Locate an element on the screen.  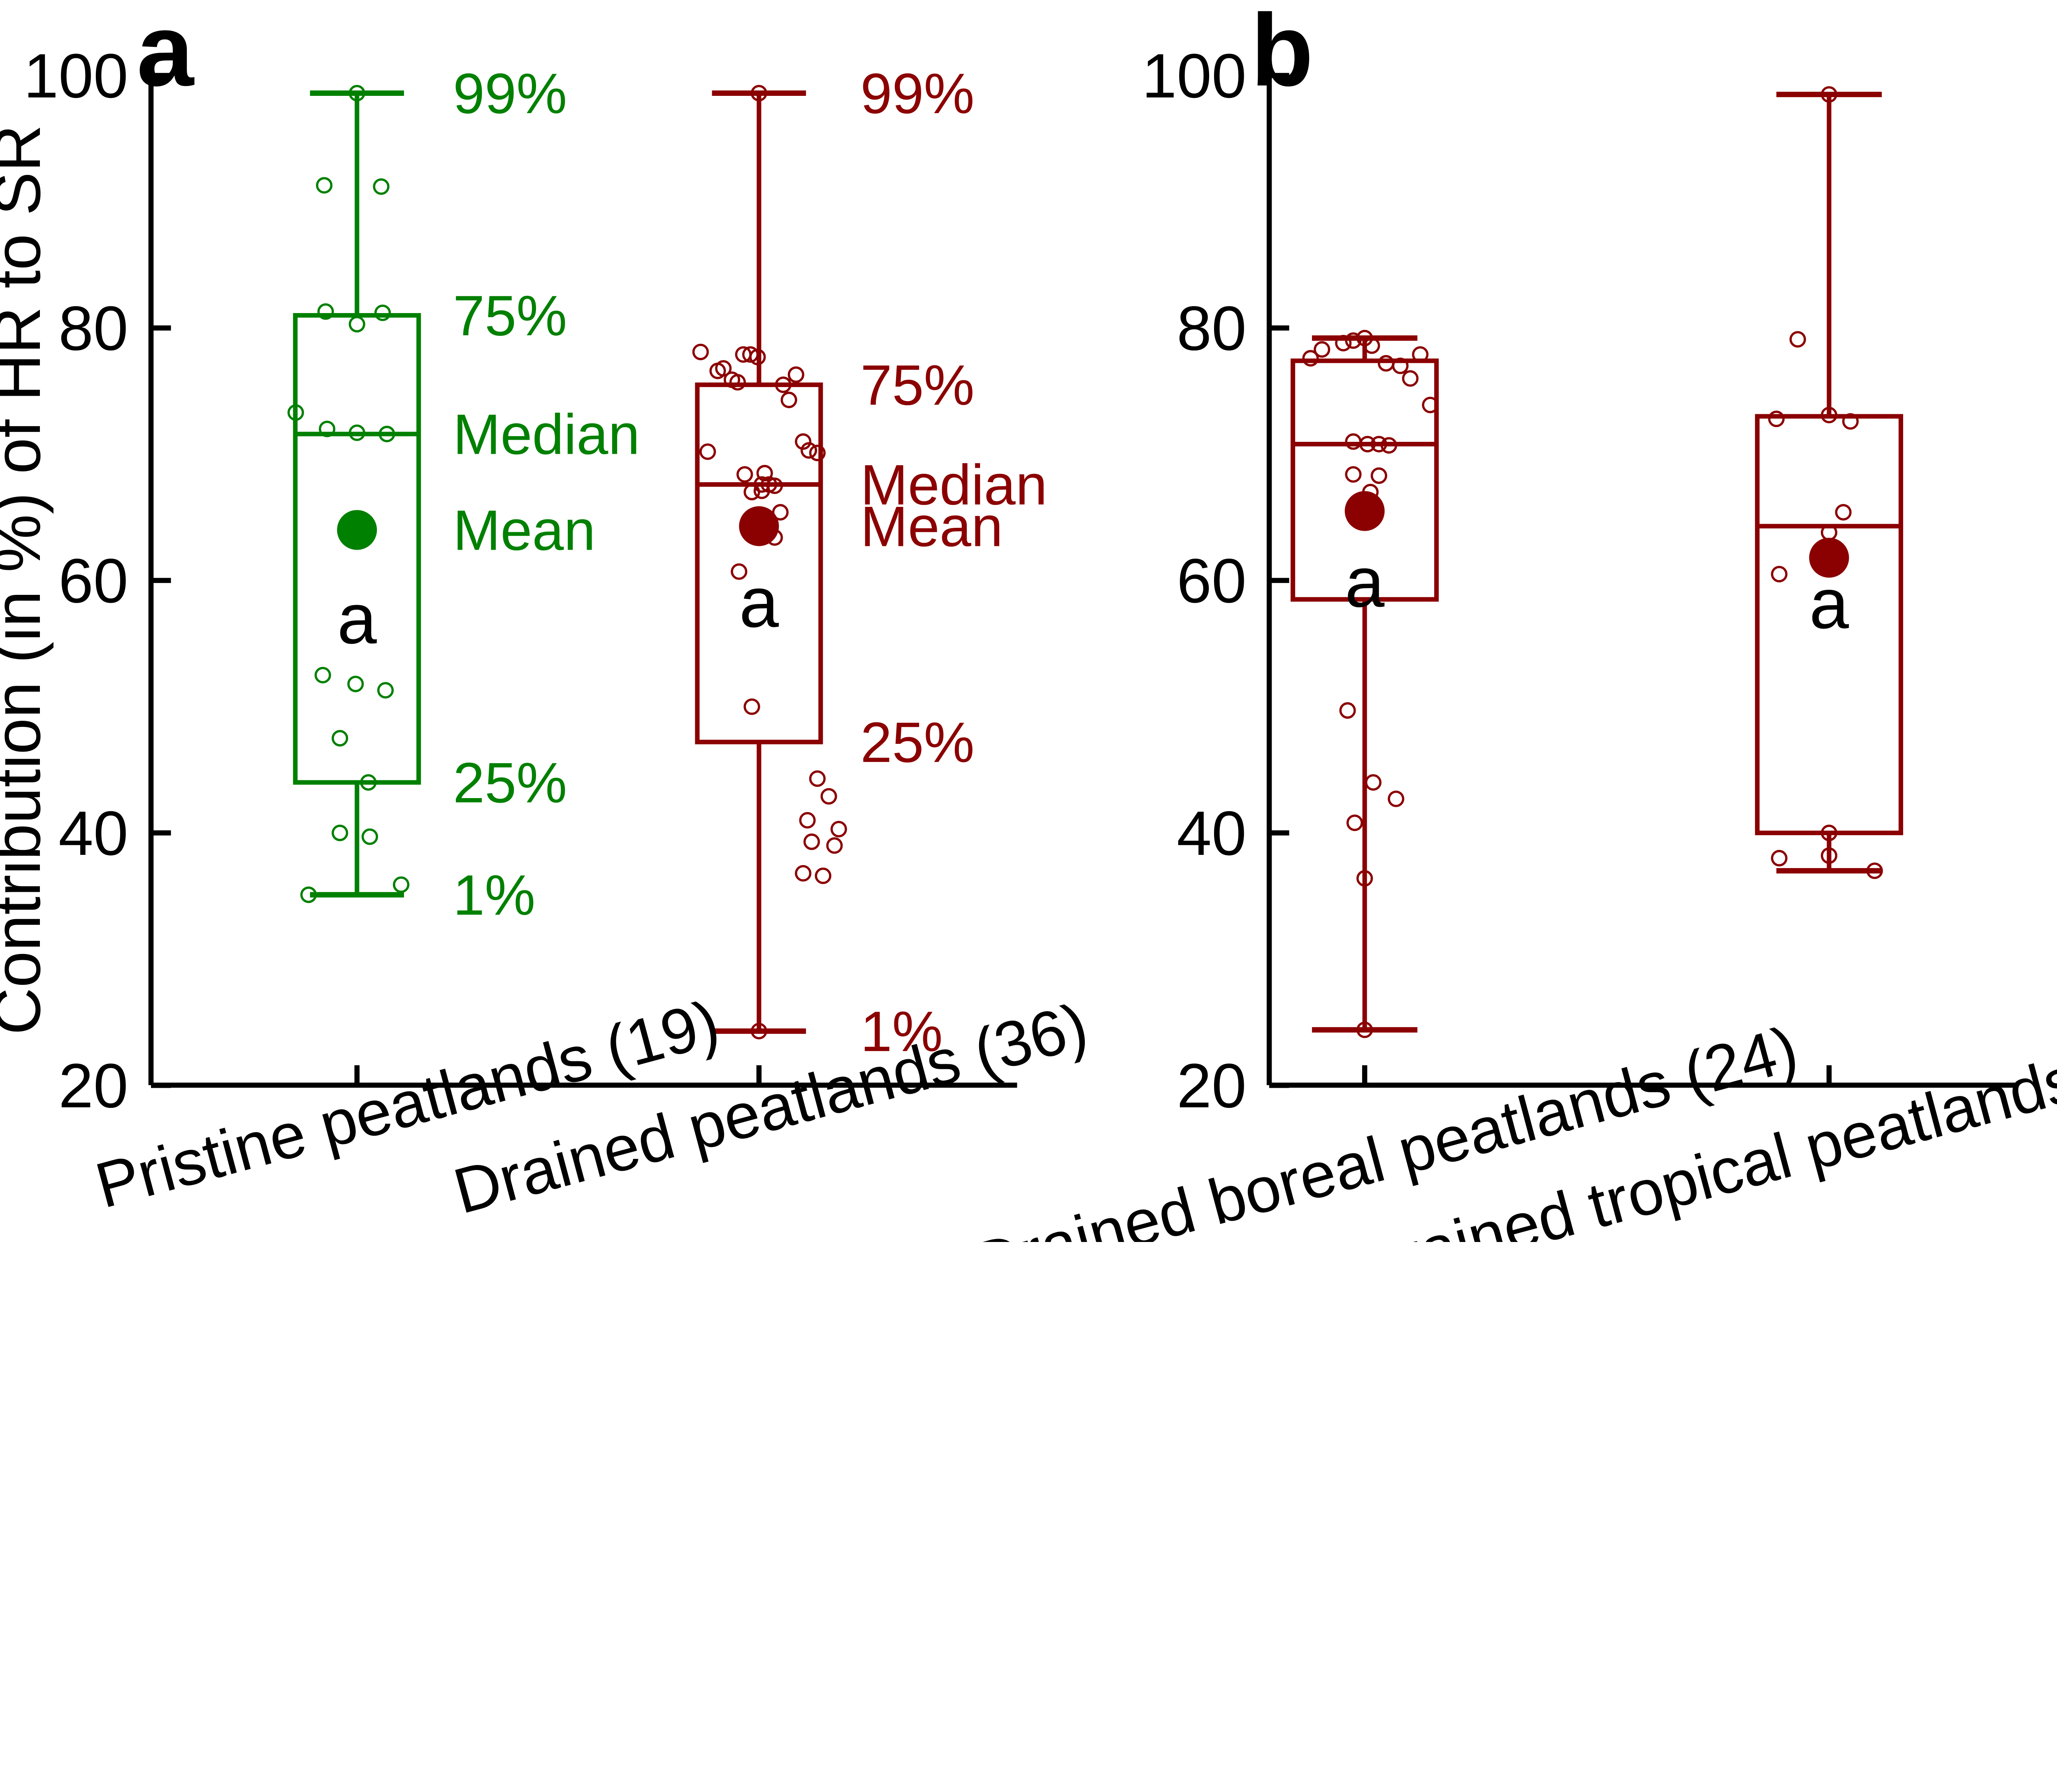
category-label: Drained peatlands (36) is located at coordinates (770, 1108).